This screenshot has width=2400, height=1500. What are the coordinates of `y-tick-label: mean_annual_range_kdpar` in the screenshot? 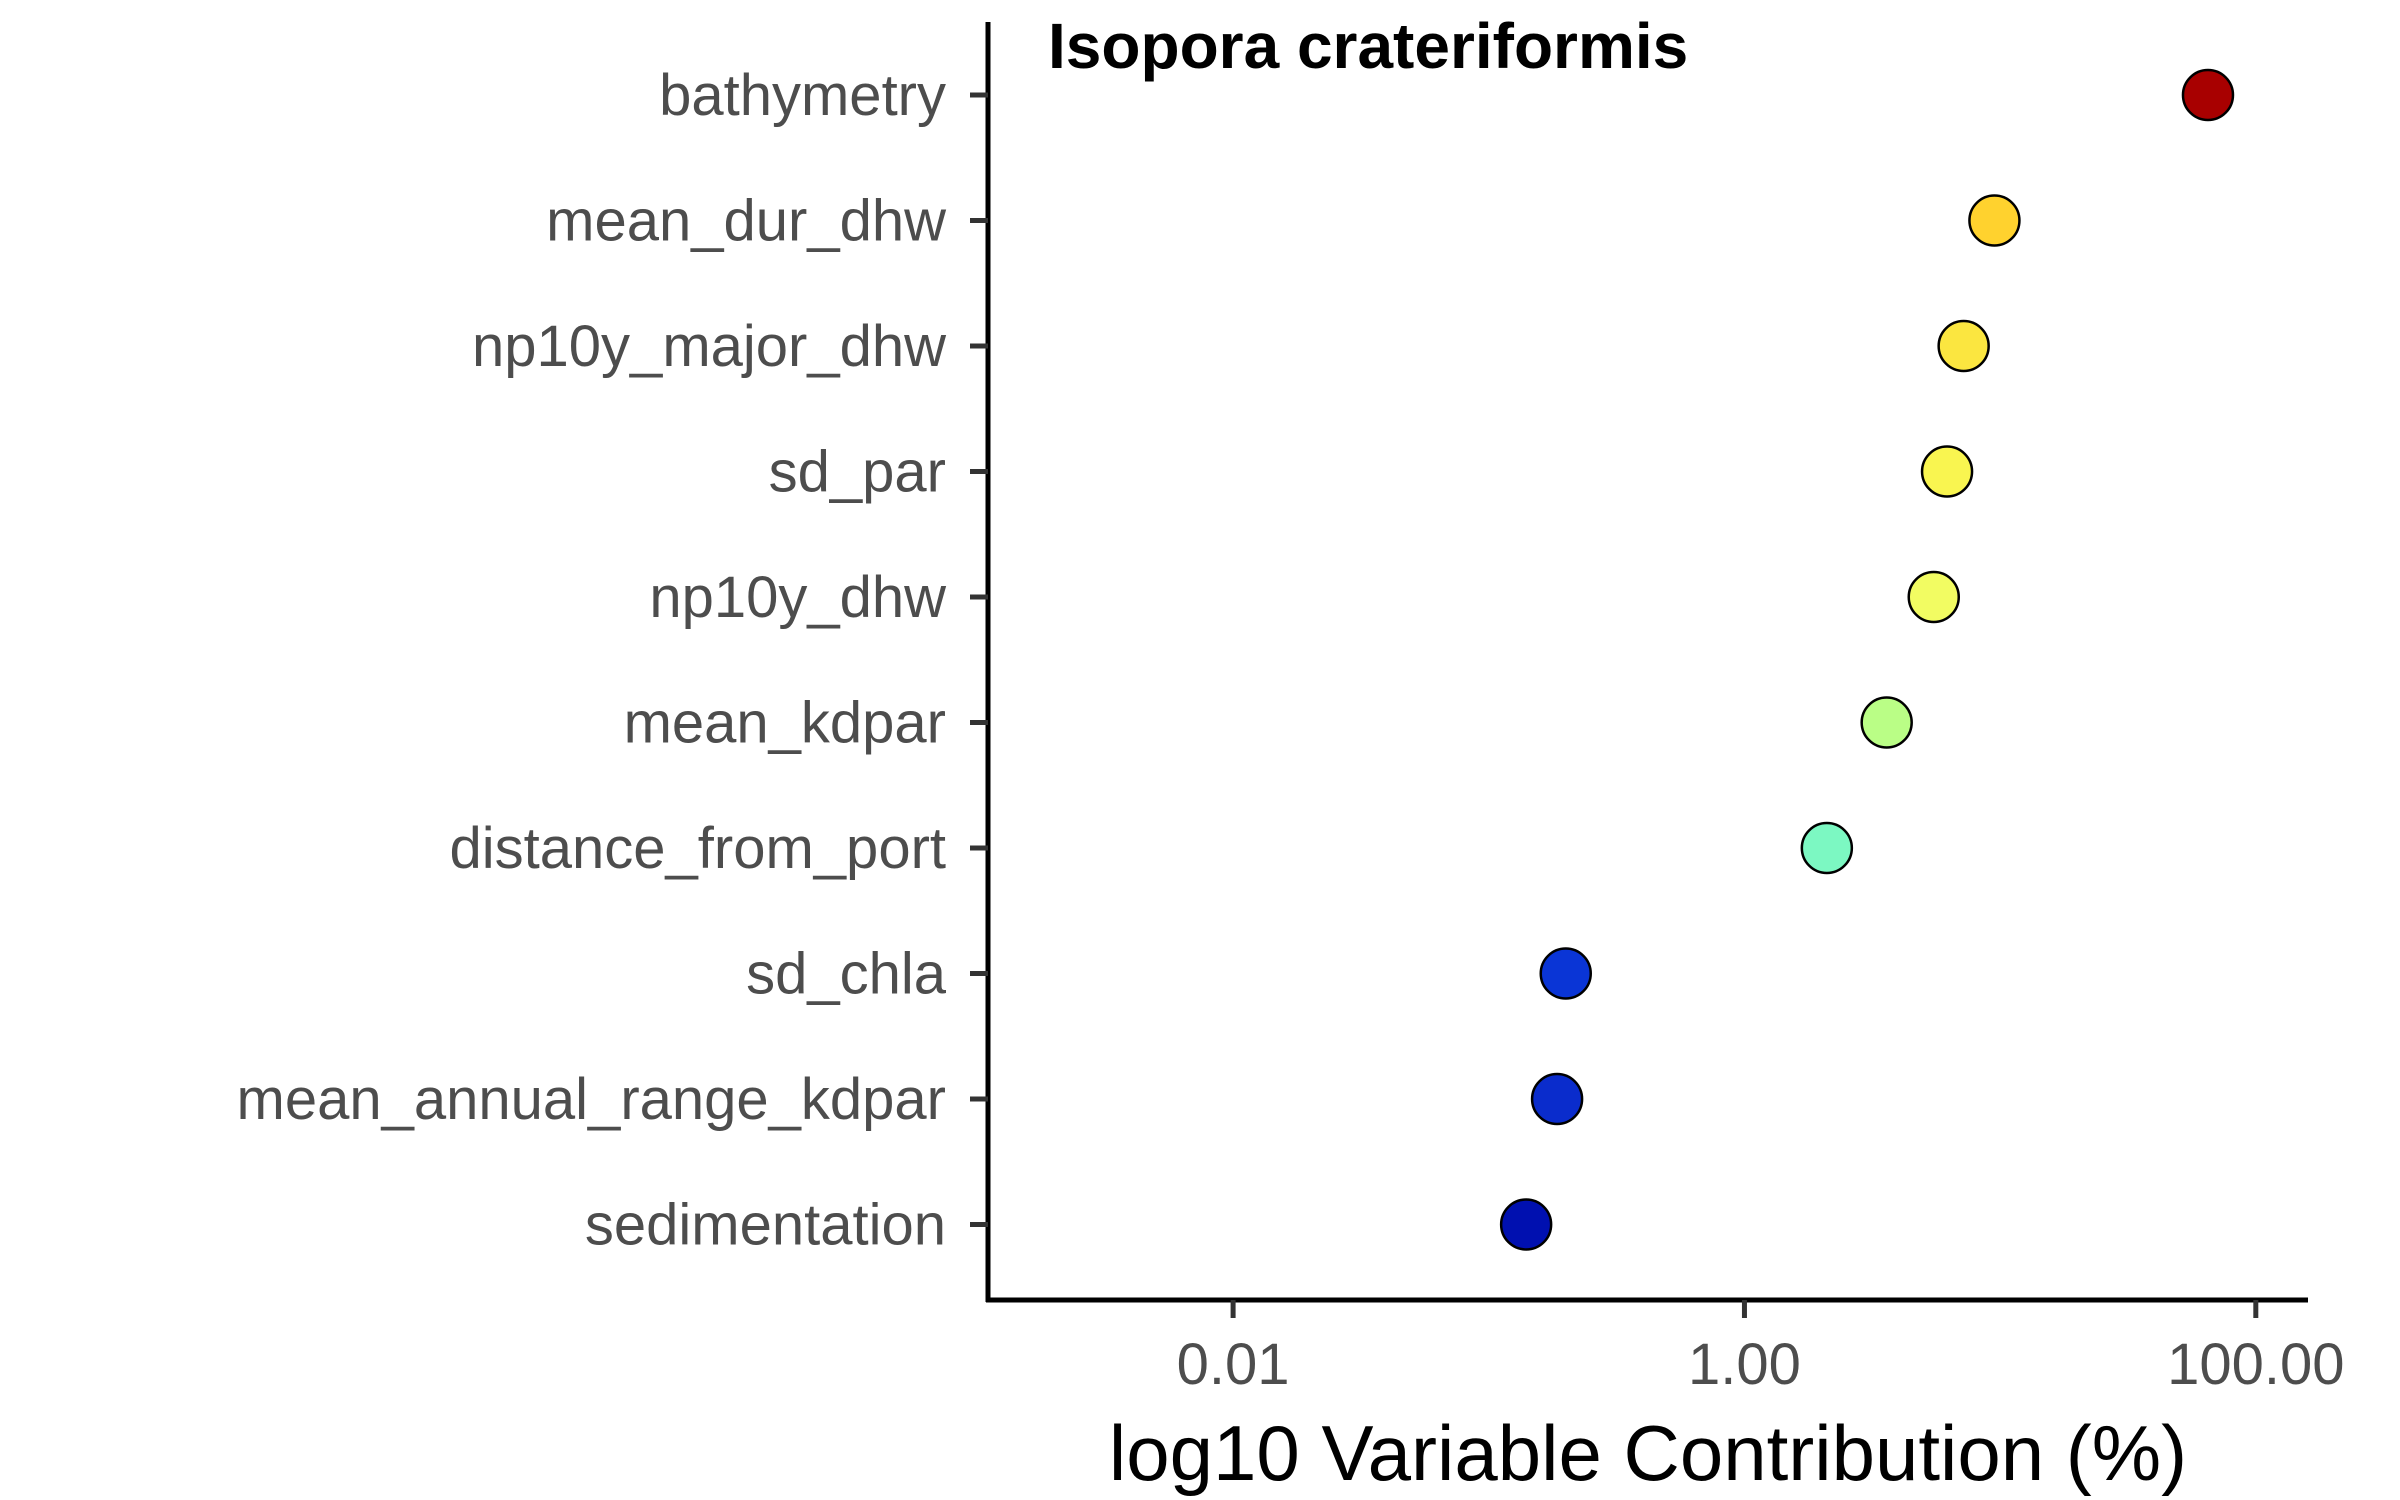 It's located at (591, 1099).